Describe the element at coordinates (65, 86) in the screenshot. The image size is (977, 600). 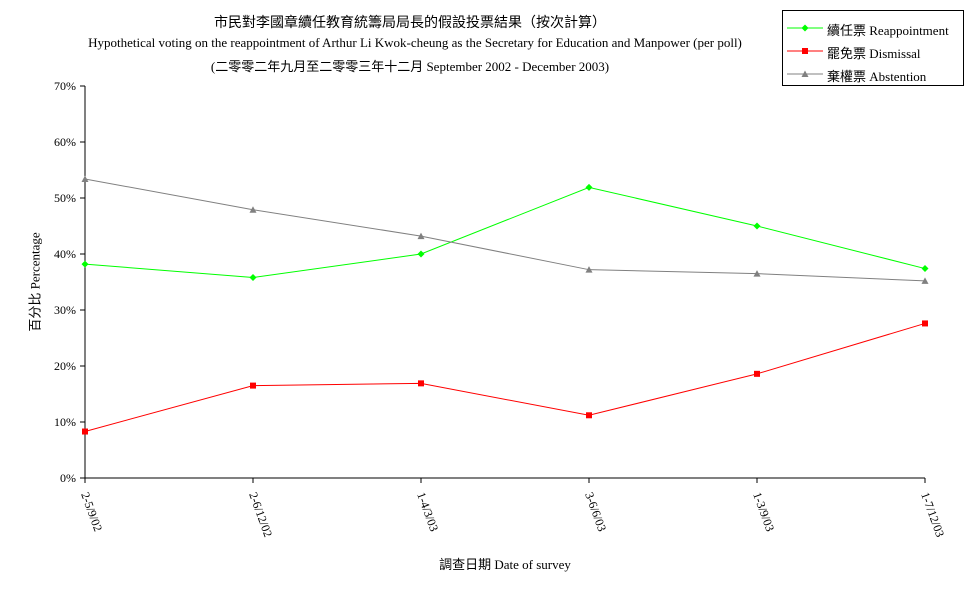
I see `y-tick-label: 70%` at that location.